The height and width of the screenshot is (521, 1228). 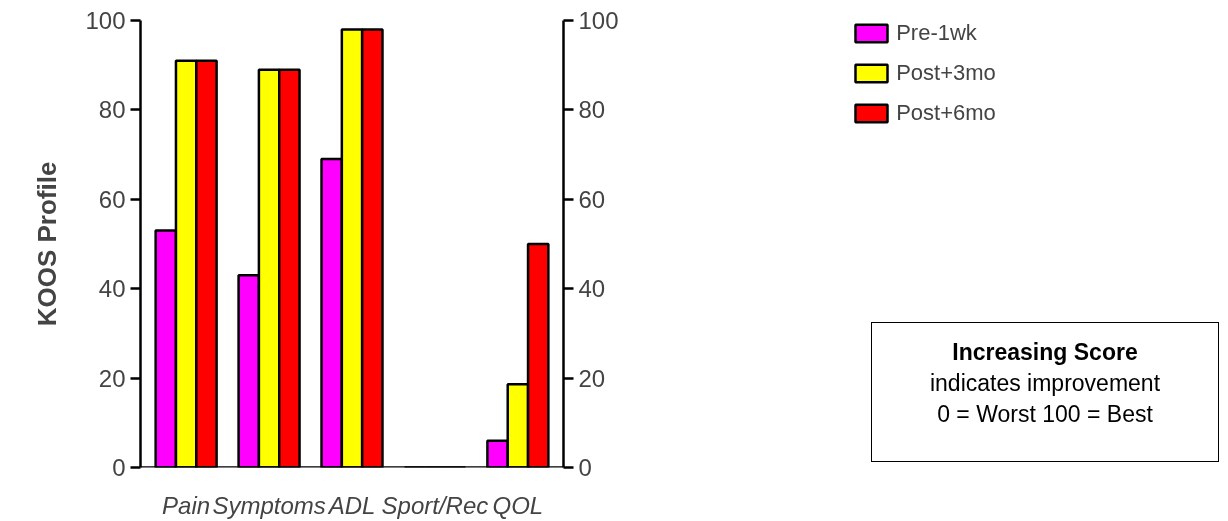 What do you see at coordinates (112, 289) in the screenshot?
I see `y-tick-label: 40` at bounding box center [112, 289].